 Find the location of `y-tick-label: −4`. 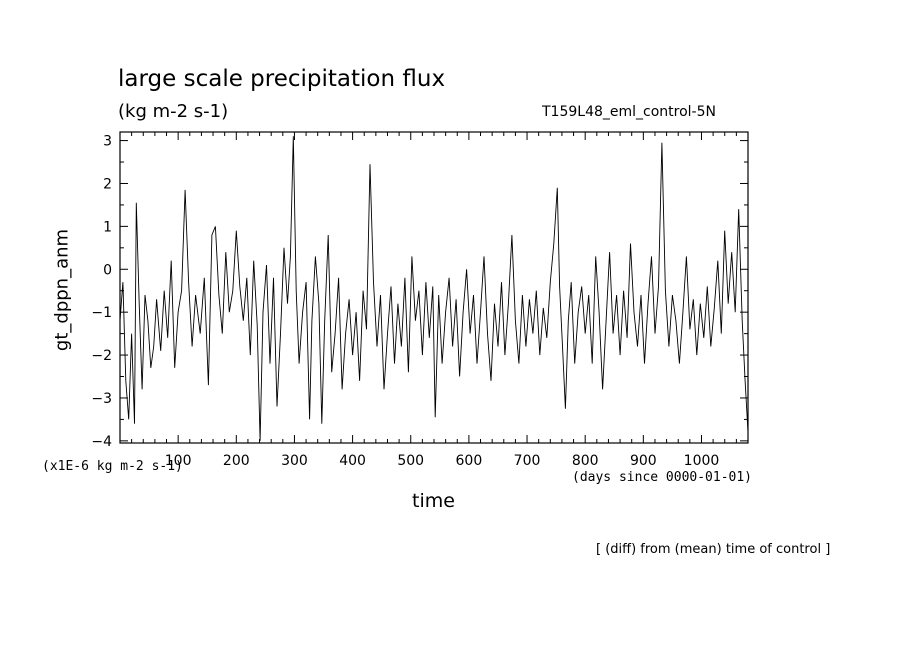

y-tick-label: −4 is located at coordinates (101, 442).